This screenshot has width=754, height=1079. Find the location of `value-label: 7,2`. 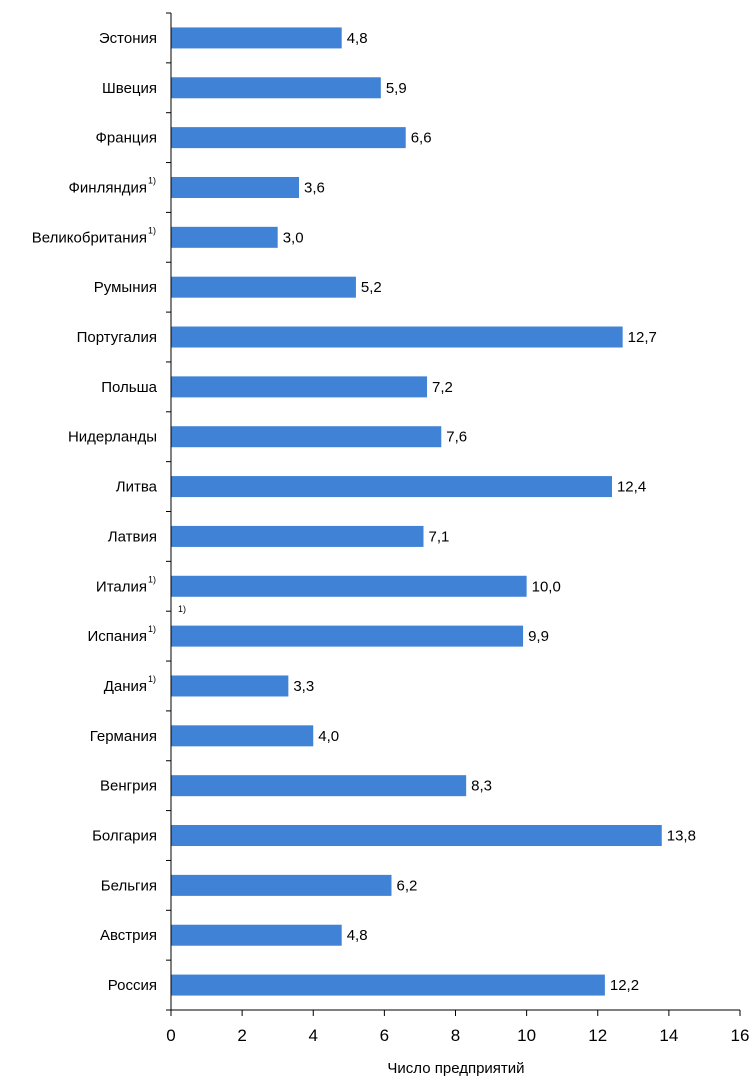

value-label: 7,2 is located at coordinates (442, 387).